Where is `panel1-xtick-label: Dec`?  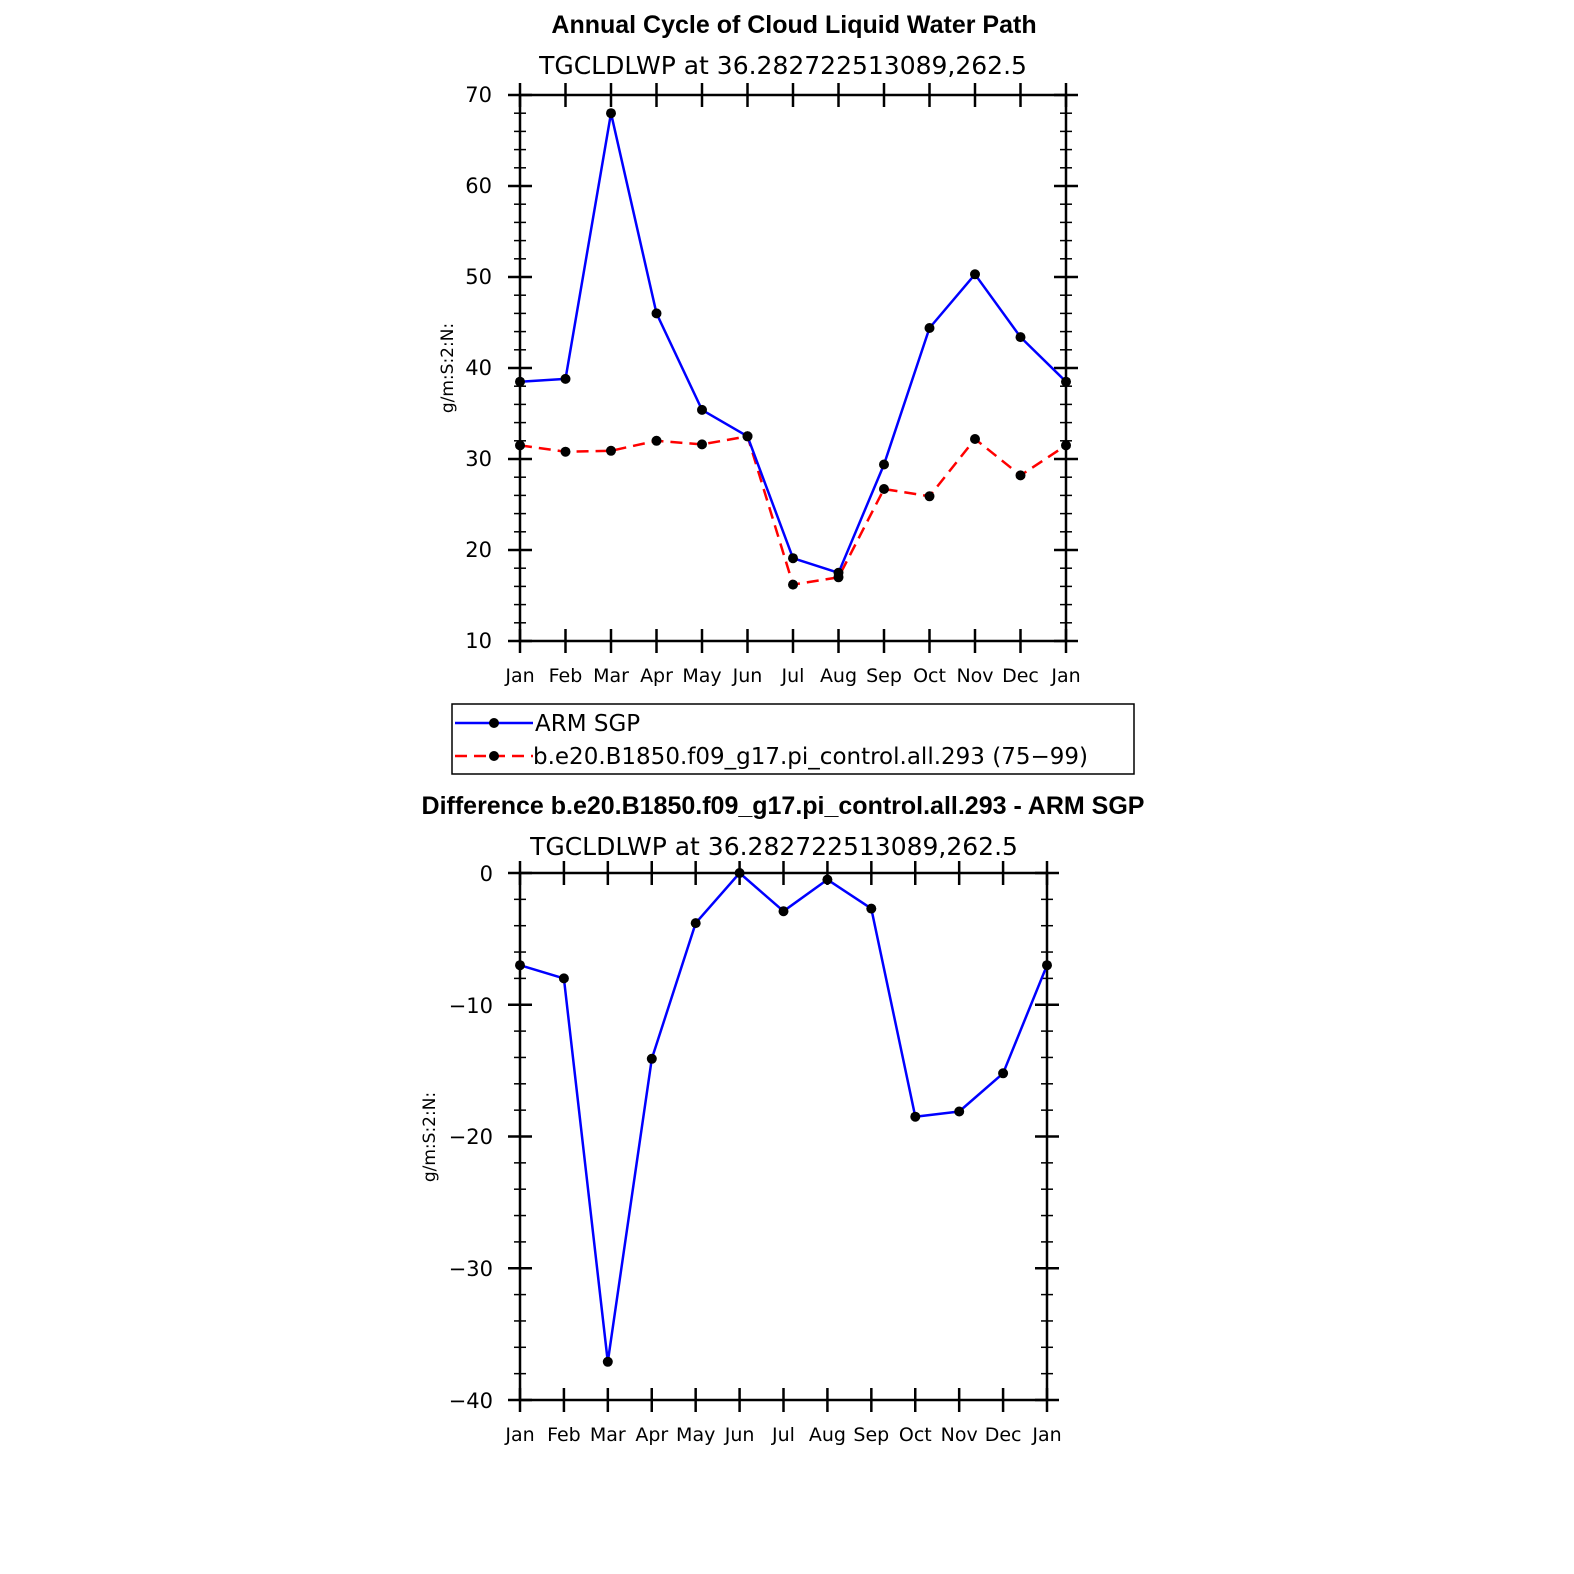 panel1-xtick-label: Dec is located at coordinates (1020, 676).